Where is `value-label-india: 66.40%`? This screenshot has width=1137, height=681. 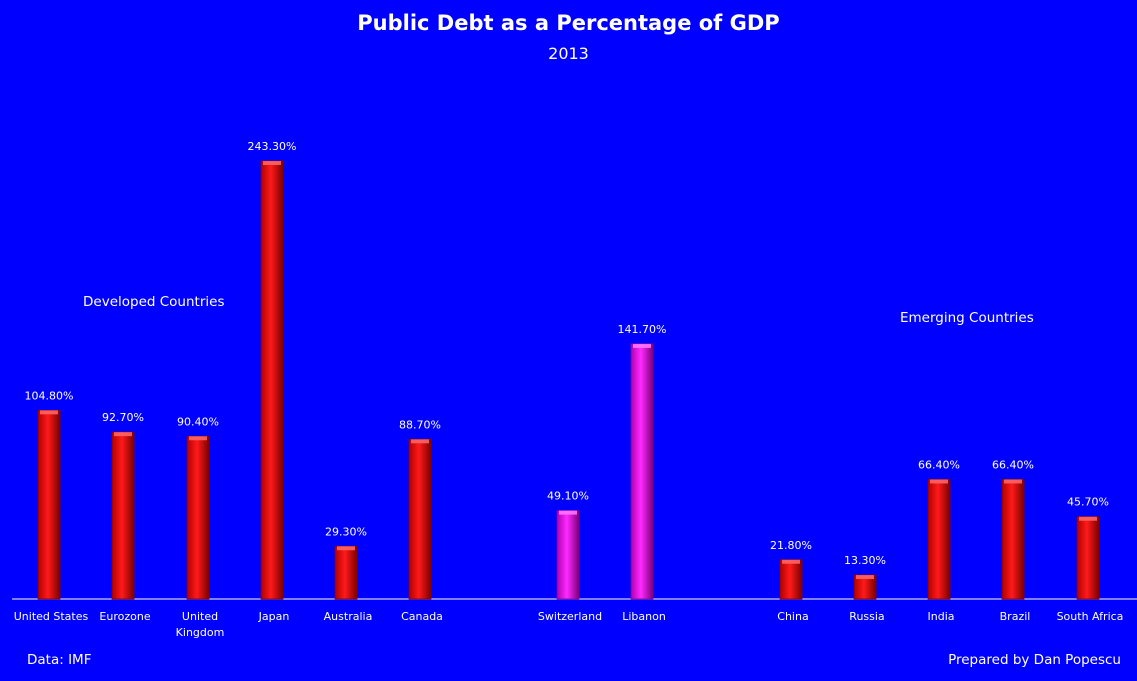 value-label-india: 66.40% is located at coordinates (939, 464).